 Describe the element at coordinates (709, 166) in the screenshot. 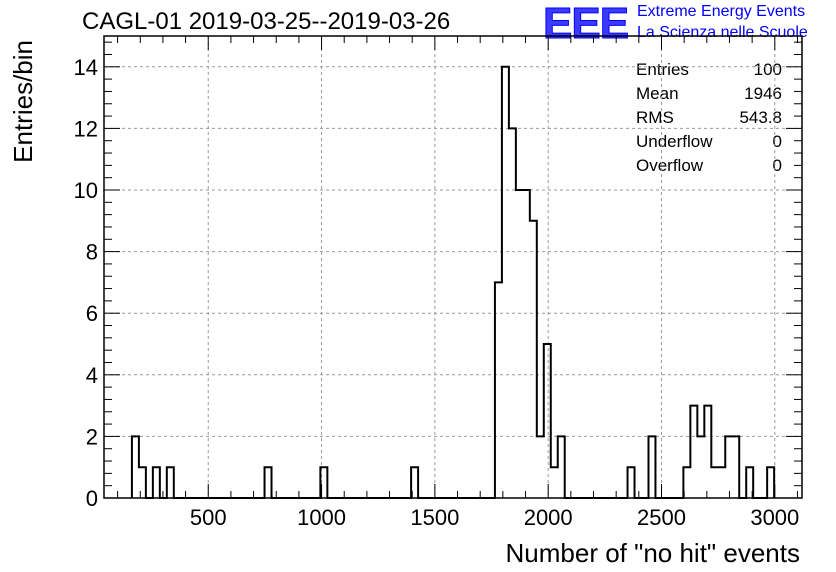

I see `stats-row-overflow: Overflow 0` at that location.